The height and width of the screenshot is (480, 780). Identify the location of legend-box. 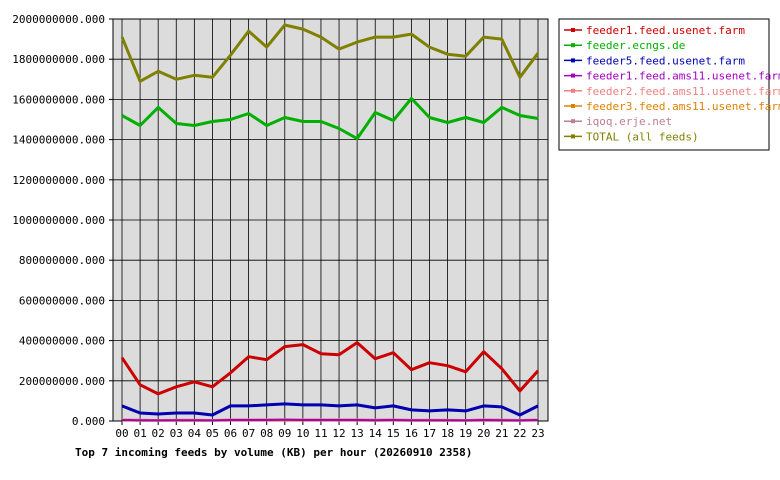
(664, 84).